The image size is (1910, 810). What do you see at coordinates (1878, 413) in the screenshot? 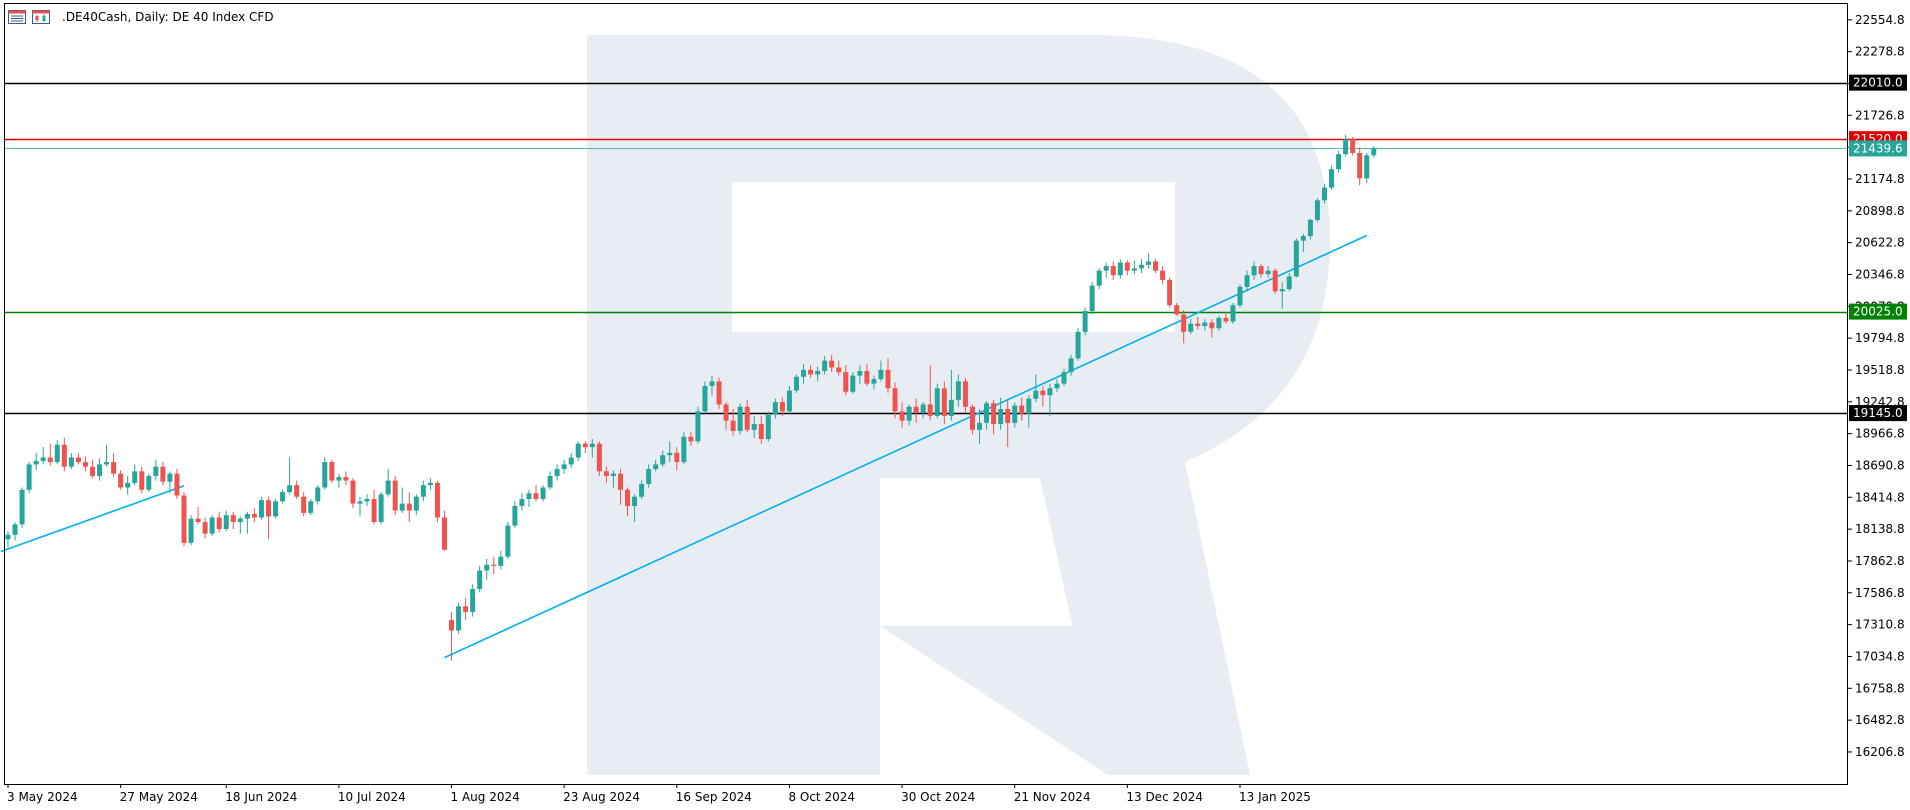
I see `level-tag-3-bg` at bounding box center [1878, 413].